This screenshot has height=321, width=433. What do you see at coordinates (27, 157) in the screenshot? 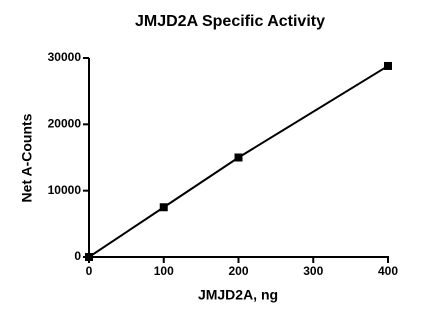
I see `y-axis-title: Net A-Counts` at bounding box center [27, 157].